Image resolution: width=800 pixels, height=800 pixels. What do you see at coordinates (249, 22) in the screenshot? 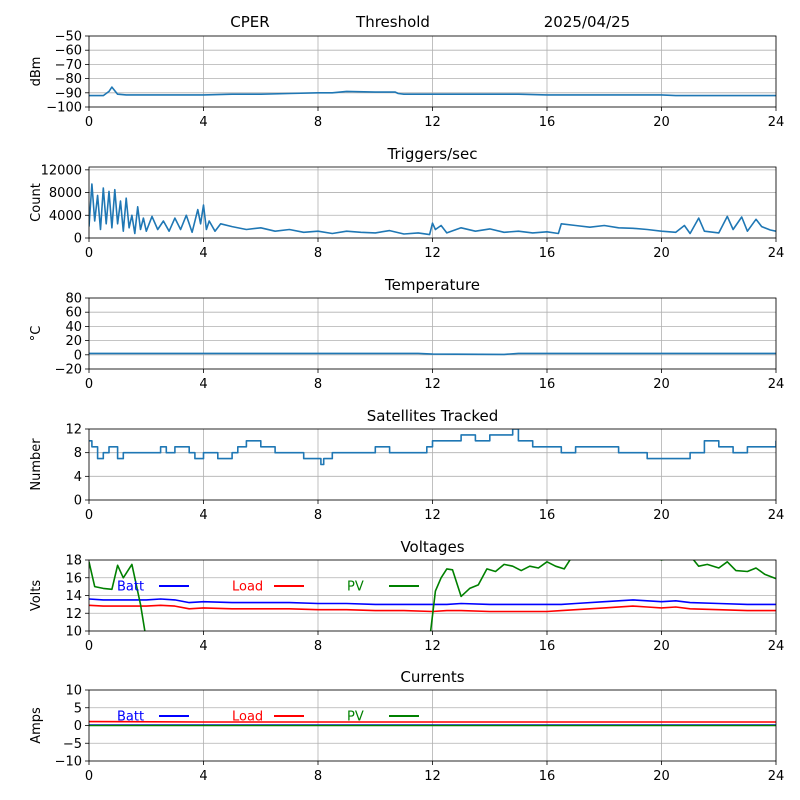
I see `header-station: CPER` at bounding box center [249, 22].